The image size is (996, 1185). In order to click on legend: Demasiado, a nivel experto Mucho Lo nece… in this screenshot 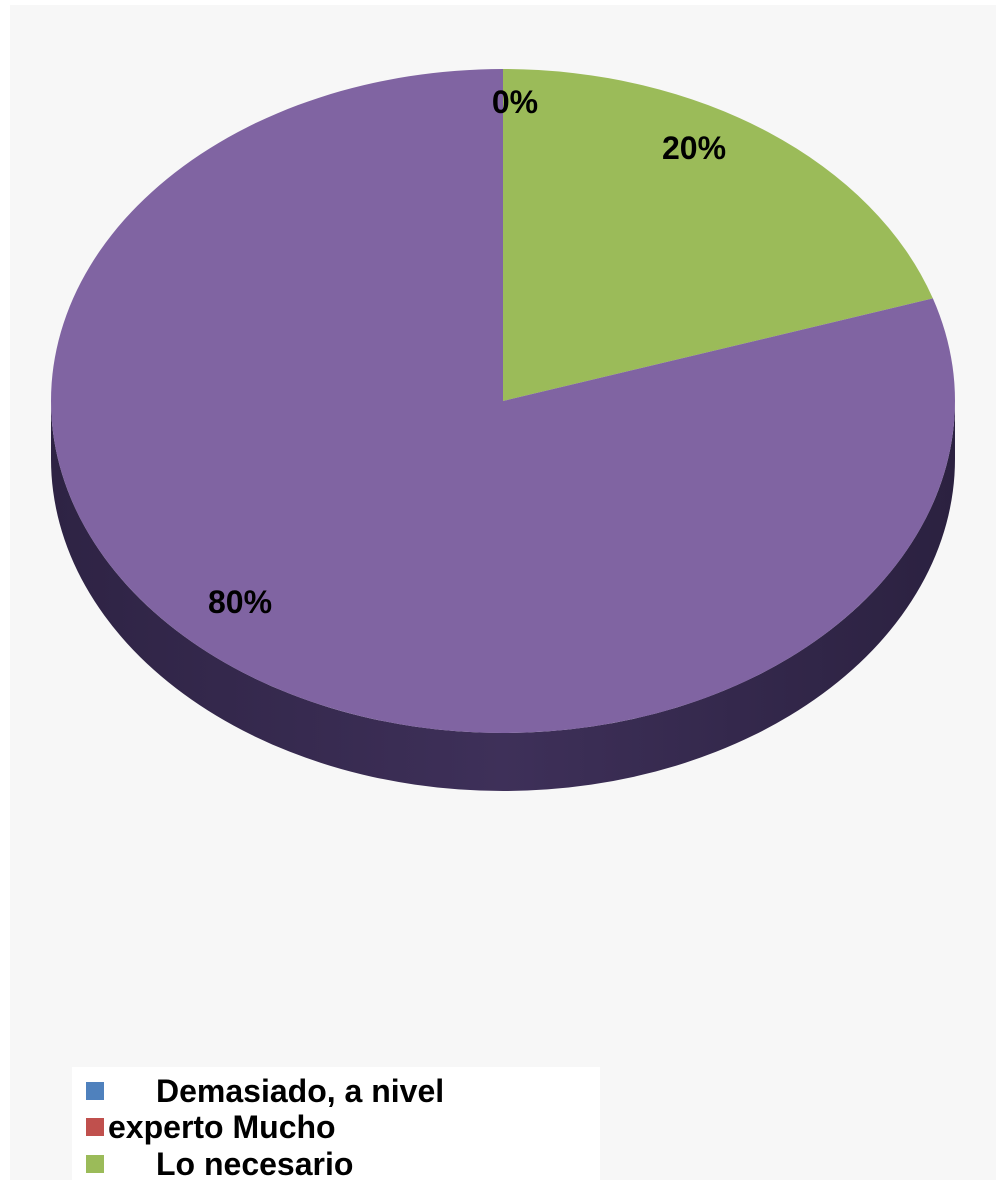, I will do `click(336, 1126)`.